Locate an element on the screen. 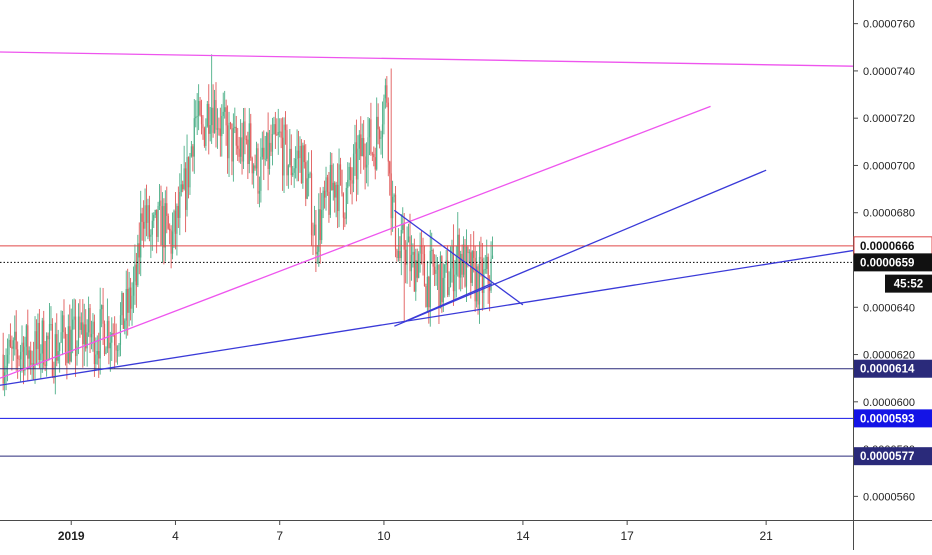  price-label-0.0000577: 0.0000577 is located at coordinates (893, 456).